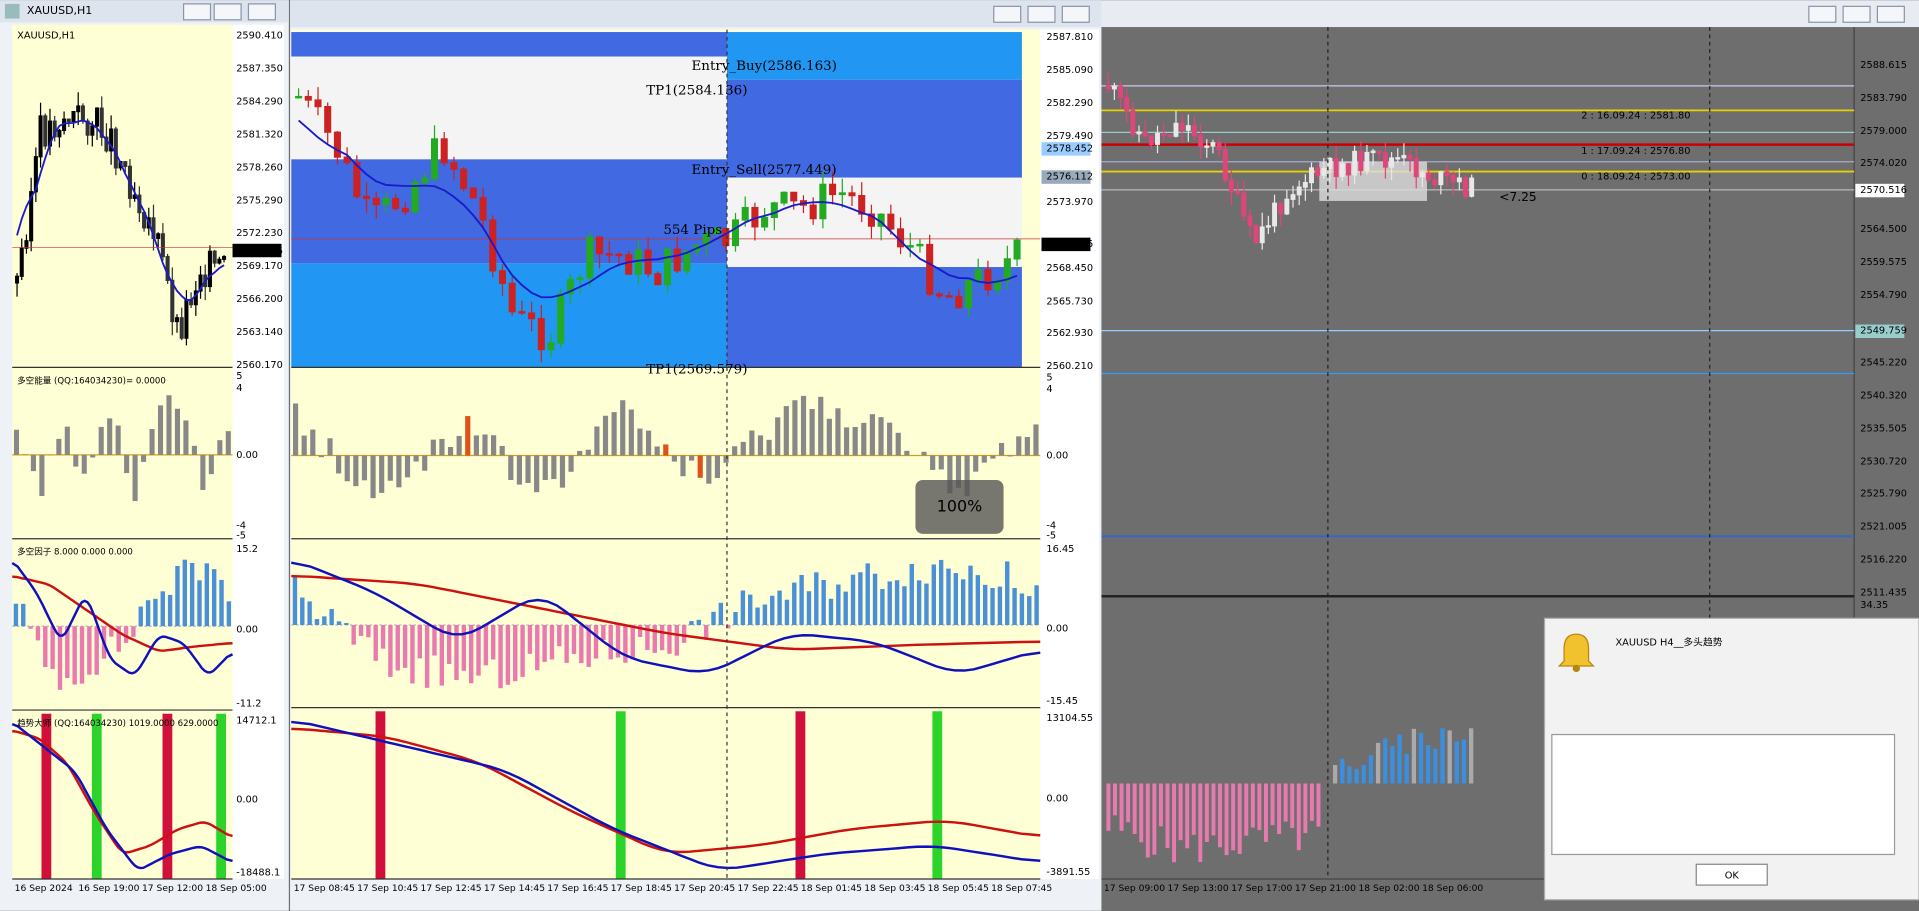 Image resolution: width=1919 pixels, height=911 pixels. Describe the element at coordinates (259, 266) in the screenshot. I see `price-label: 2569.170` at that location.